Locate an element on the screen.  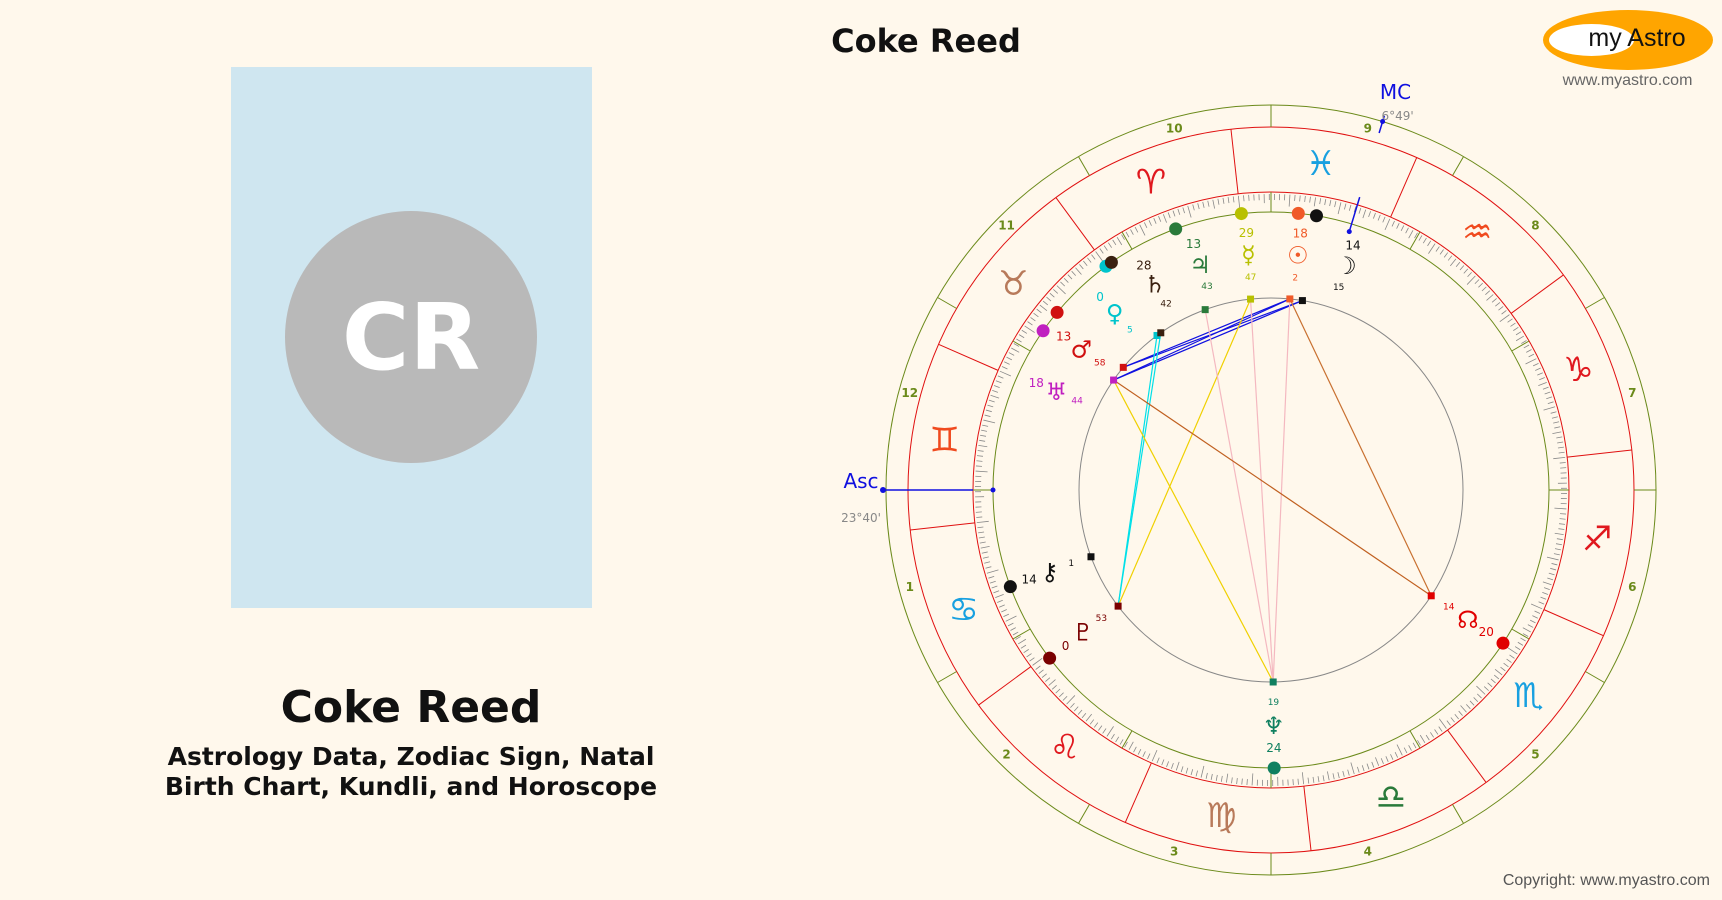
moon-degree: 14 is located at coordinates (1352, 245).